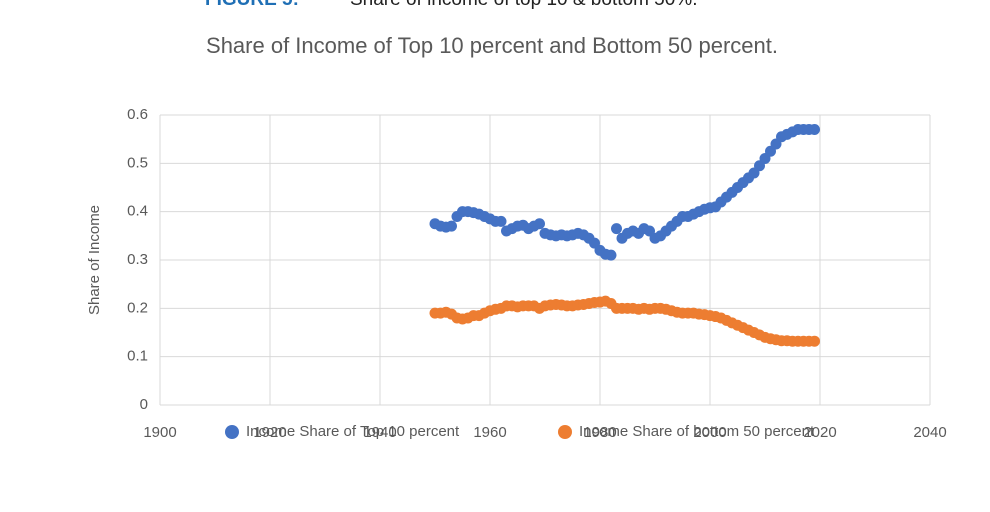 The image size is (990, 512). What do you see at coordinates (94, 260) in the screenshot?
I see `y-axis-label: Share of Income` at bounding box center [94, 260].